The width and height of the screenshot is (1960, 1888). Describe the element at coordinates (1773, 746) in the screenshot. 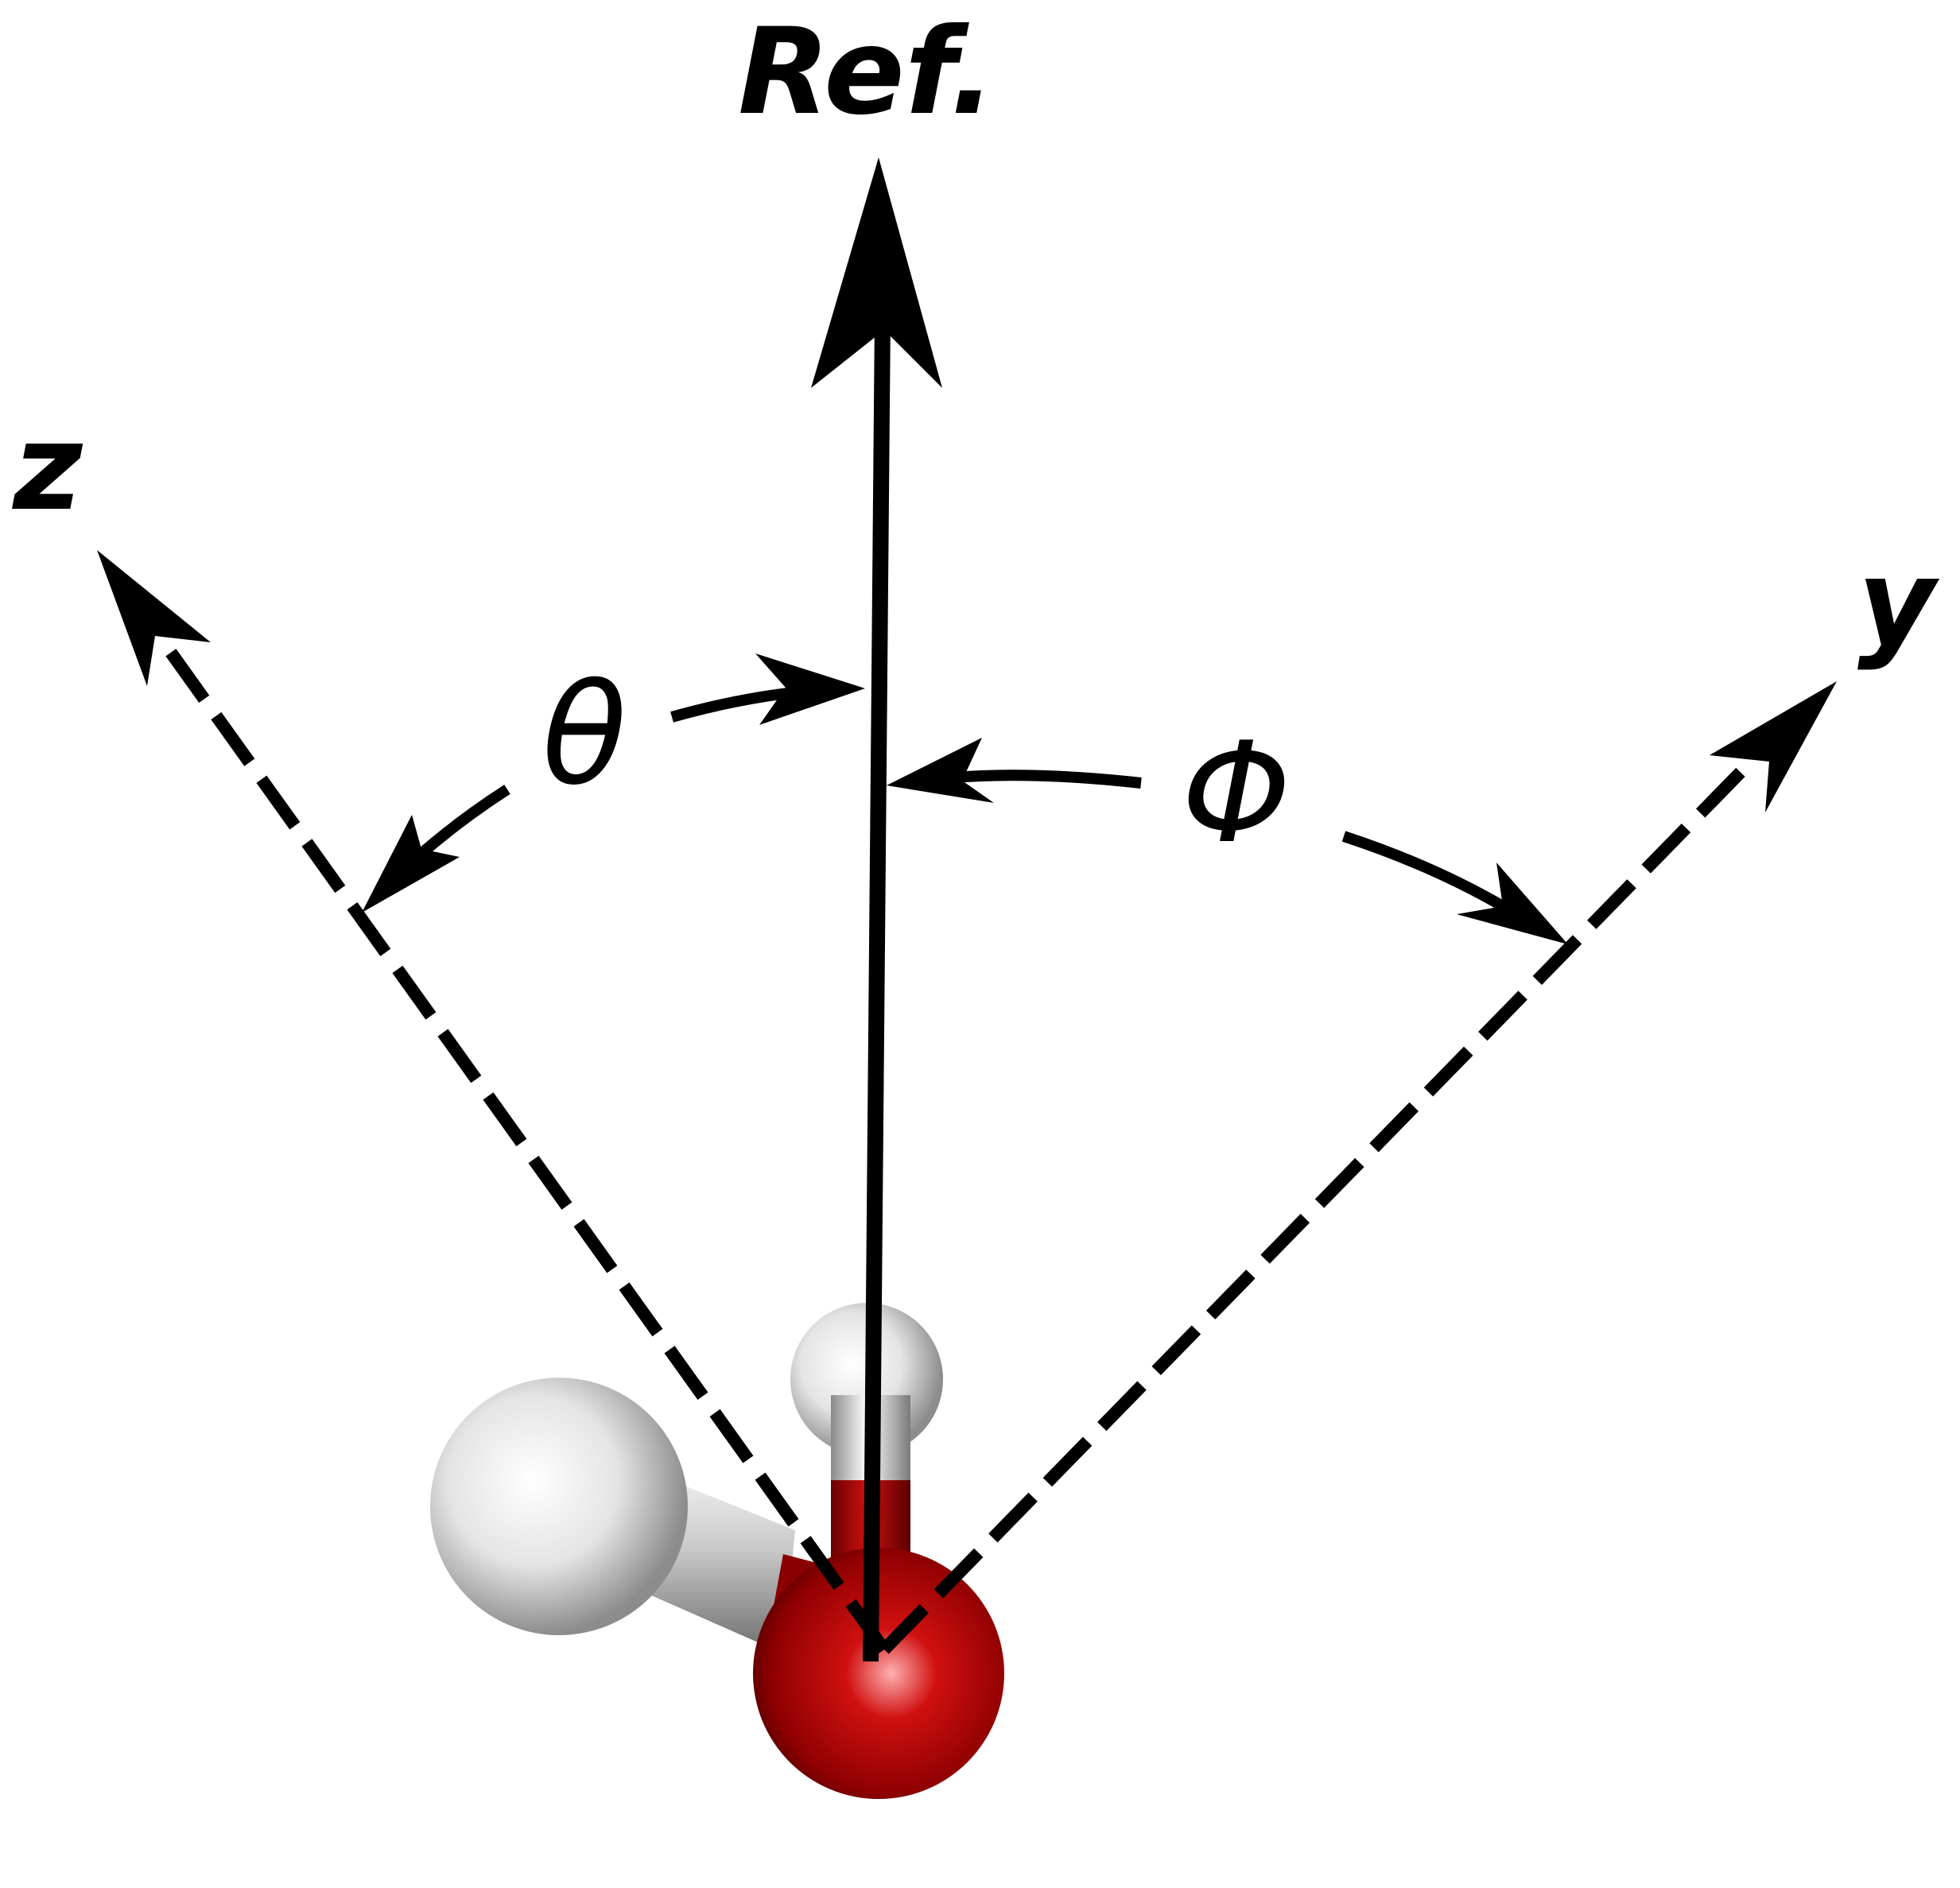

I see `y-axis-arrowhead` at that location.